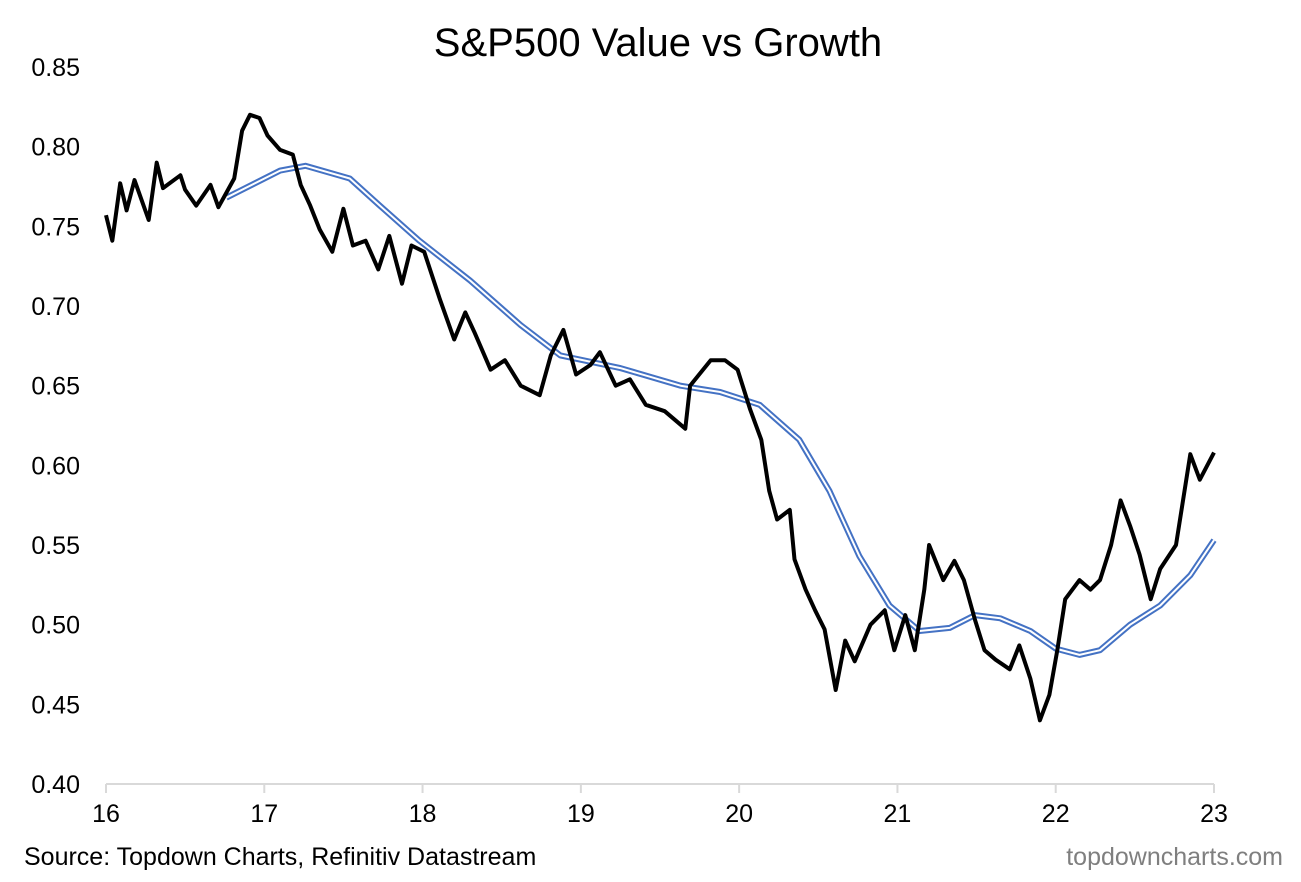 The height and width of the screenshot is (882, 1301). What do you see at coordinates (1174, 857) in the screenshot?
I see `brand-watermark: topdowncharts.com` at bounding box center [1174, 857].